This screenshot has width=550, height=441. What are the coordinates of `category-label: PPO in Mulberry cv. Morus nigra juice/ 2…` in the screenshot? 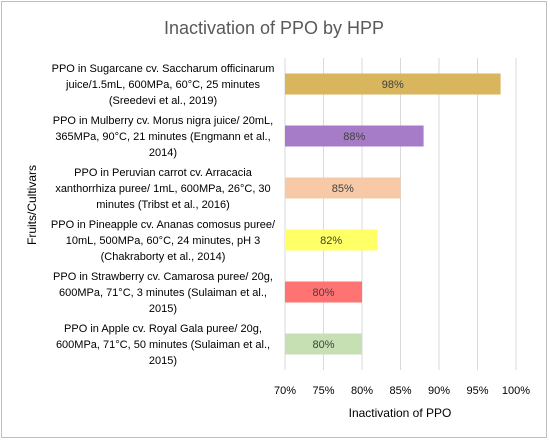 It's located at (163, 137).